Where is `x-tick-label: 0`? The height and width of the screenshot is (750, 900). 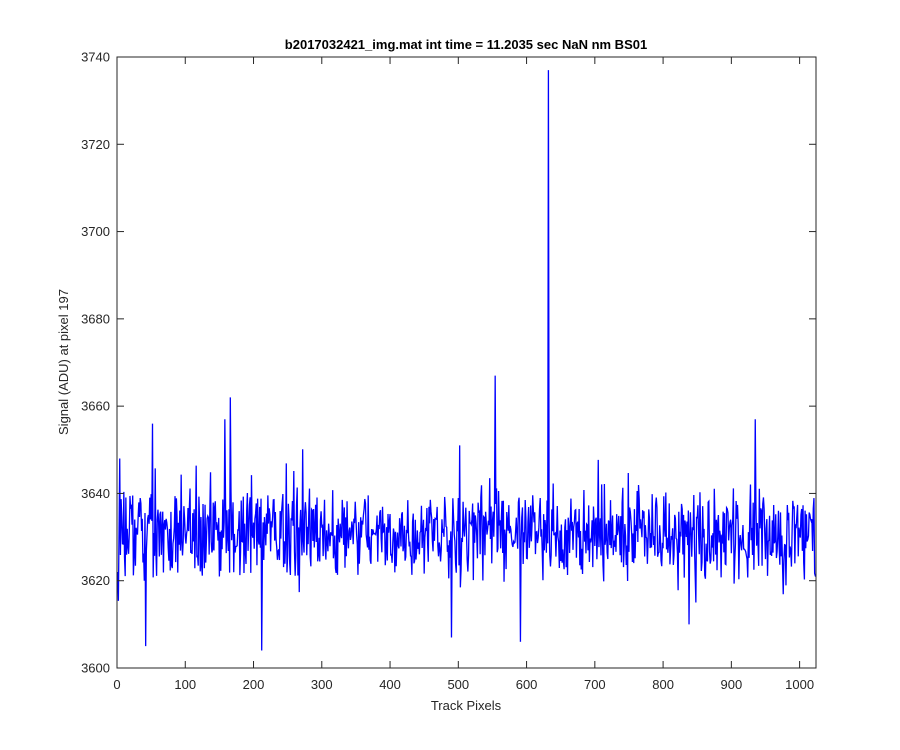
x-tick-label: 0 is located at coordinates (116, 684).